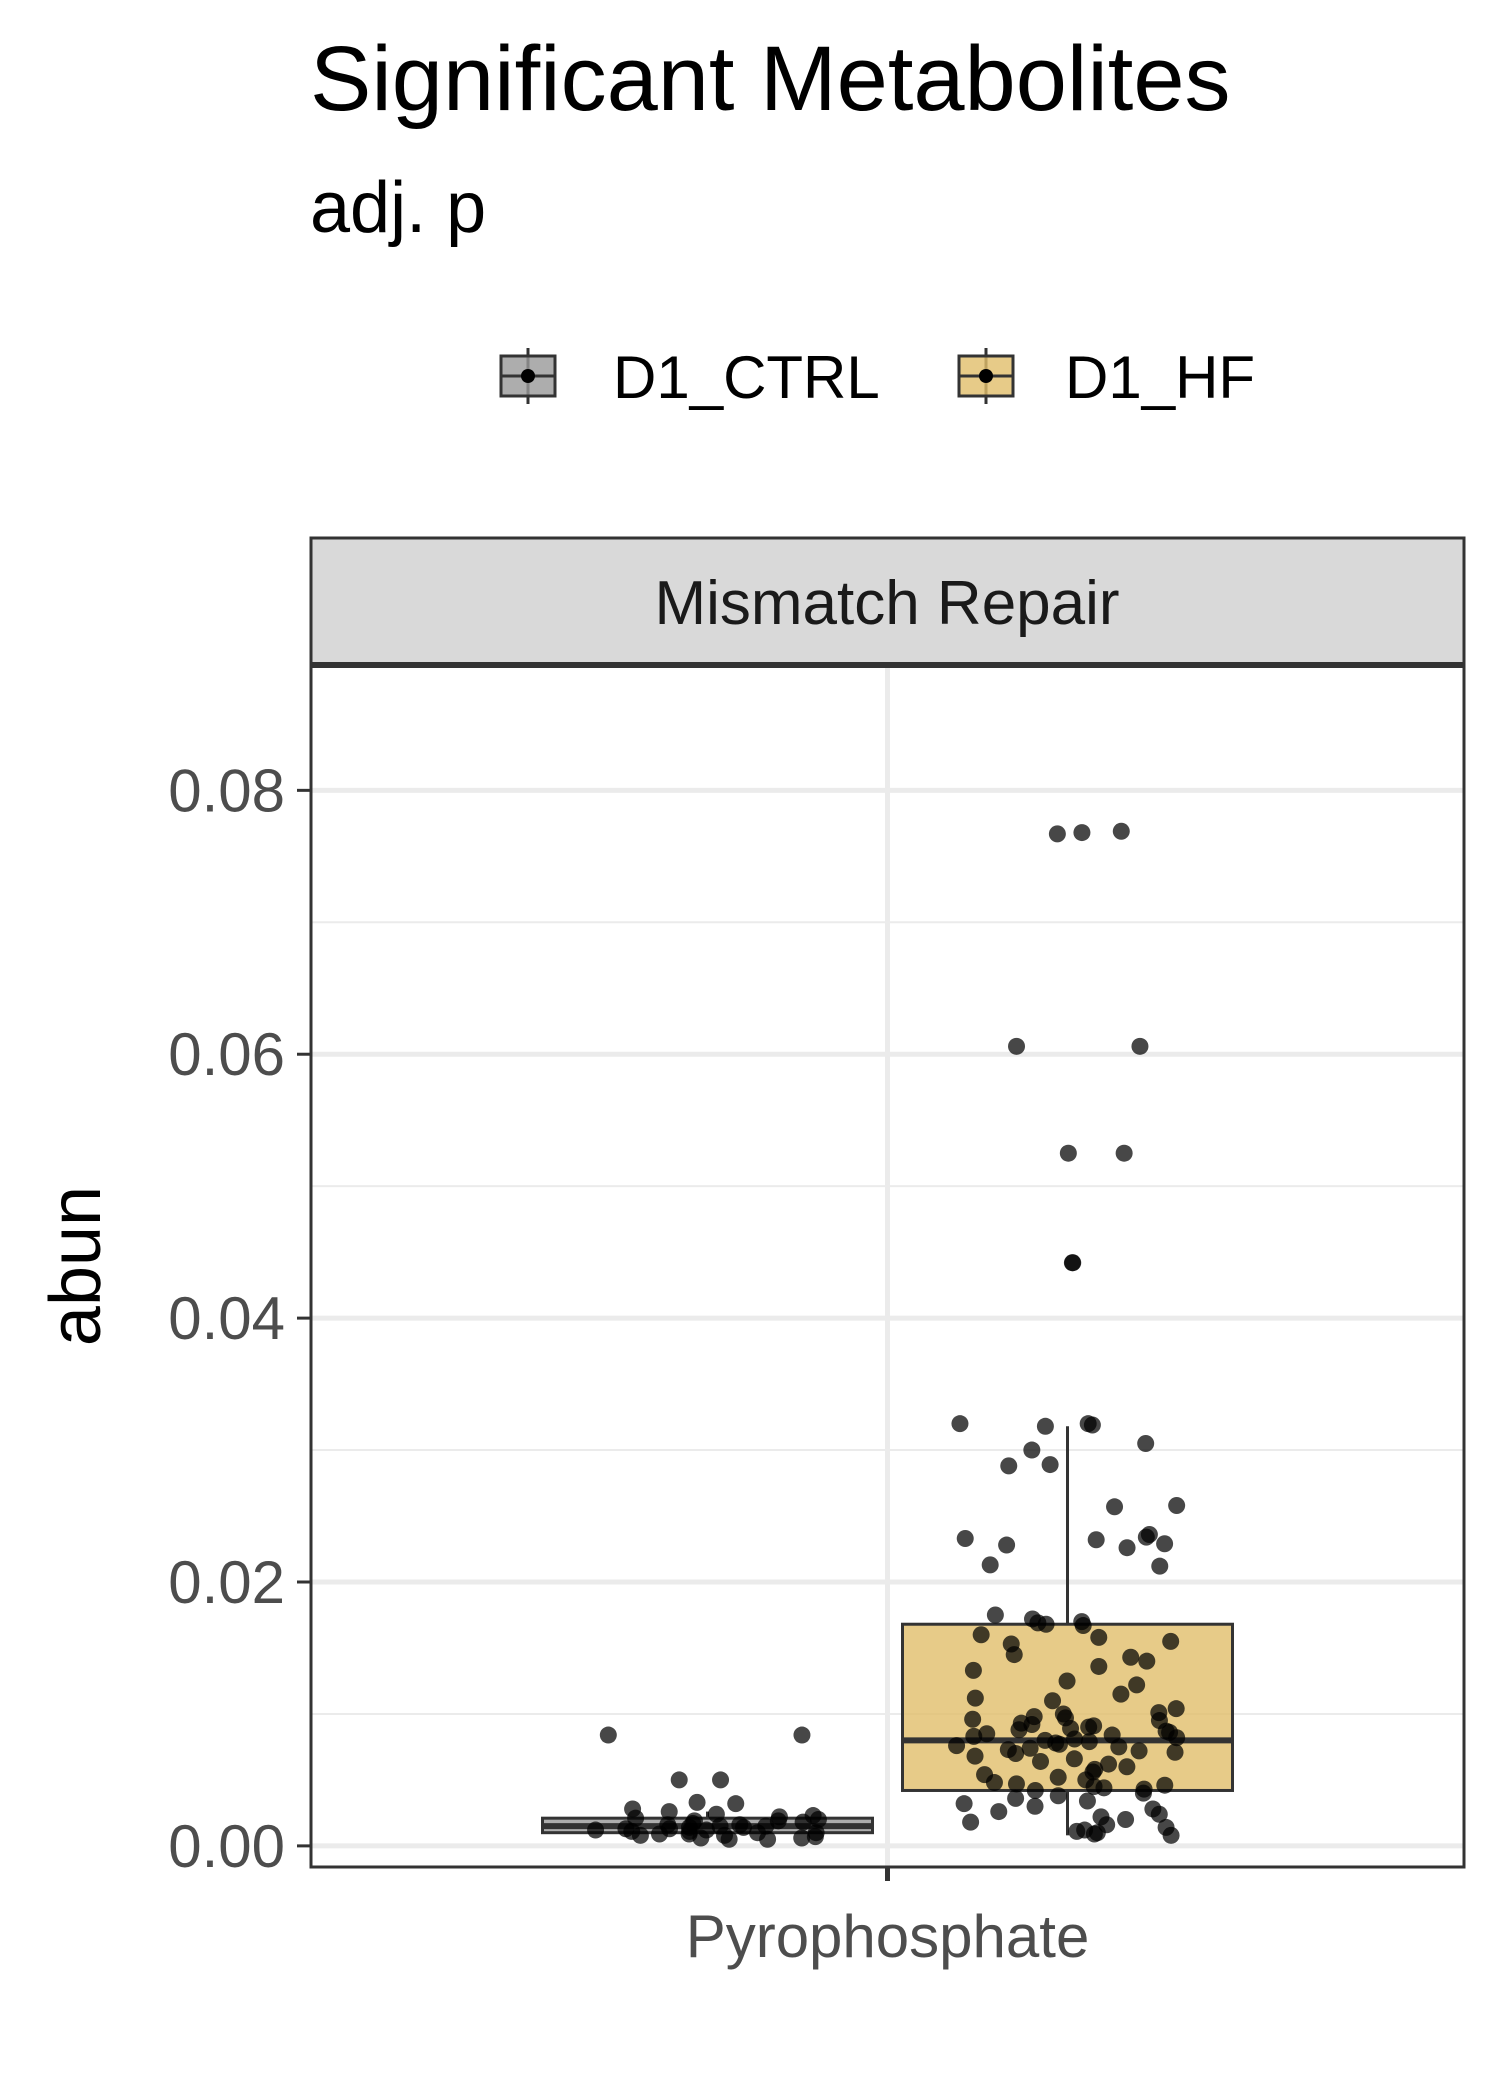 This screenshot has height=2100, width=1500. I want to click on legend-key-d1-hf, so click(986, 376).